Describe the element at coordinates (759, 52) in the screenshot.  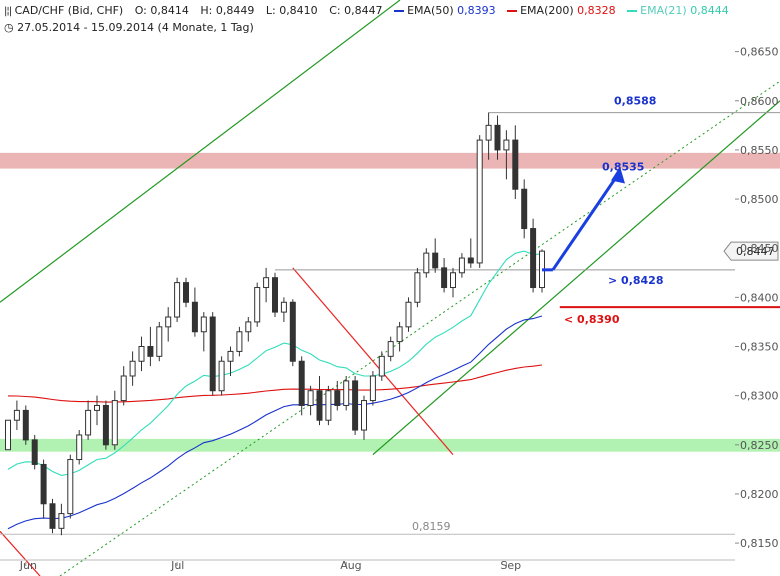
I see `y-tick-label: 0,8650` at that location.